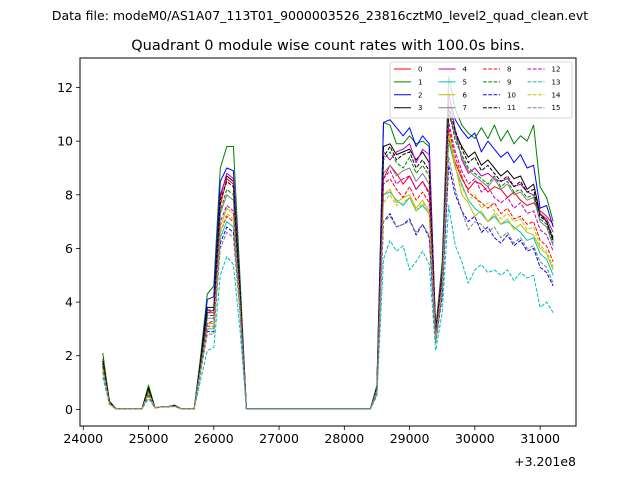 The width and height of the screenshot is (640, 480). What do you see at coordinates (69, 194) in the screenshot?
I see `y-tick-label-8: 8` at bounding box center [69, 194].